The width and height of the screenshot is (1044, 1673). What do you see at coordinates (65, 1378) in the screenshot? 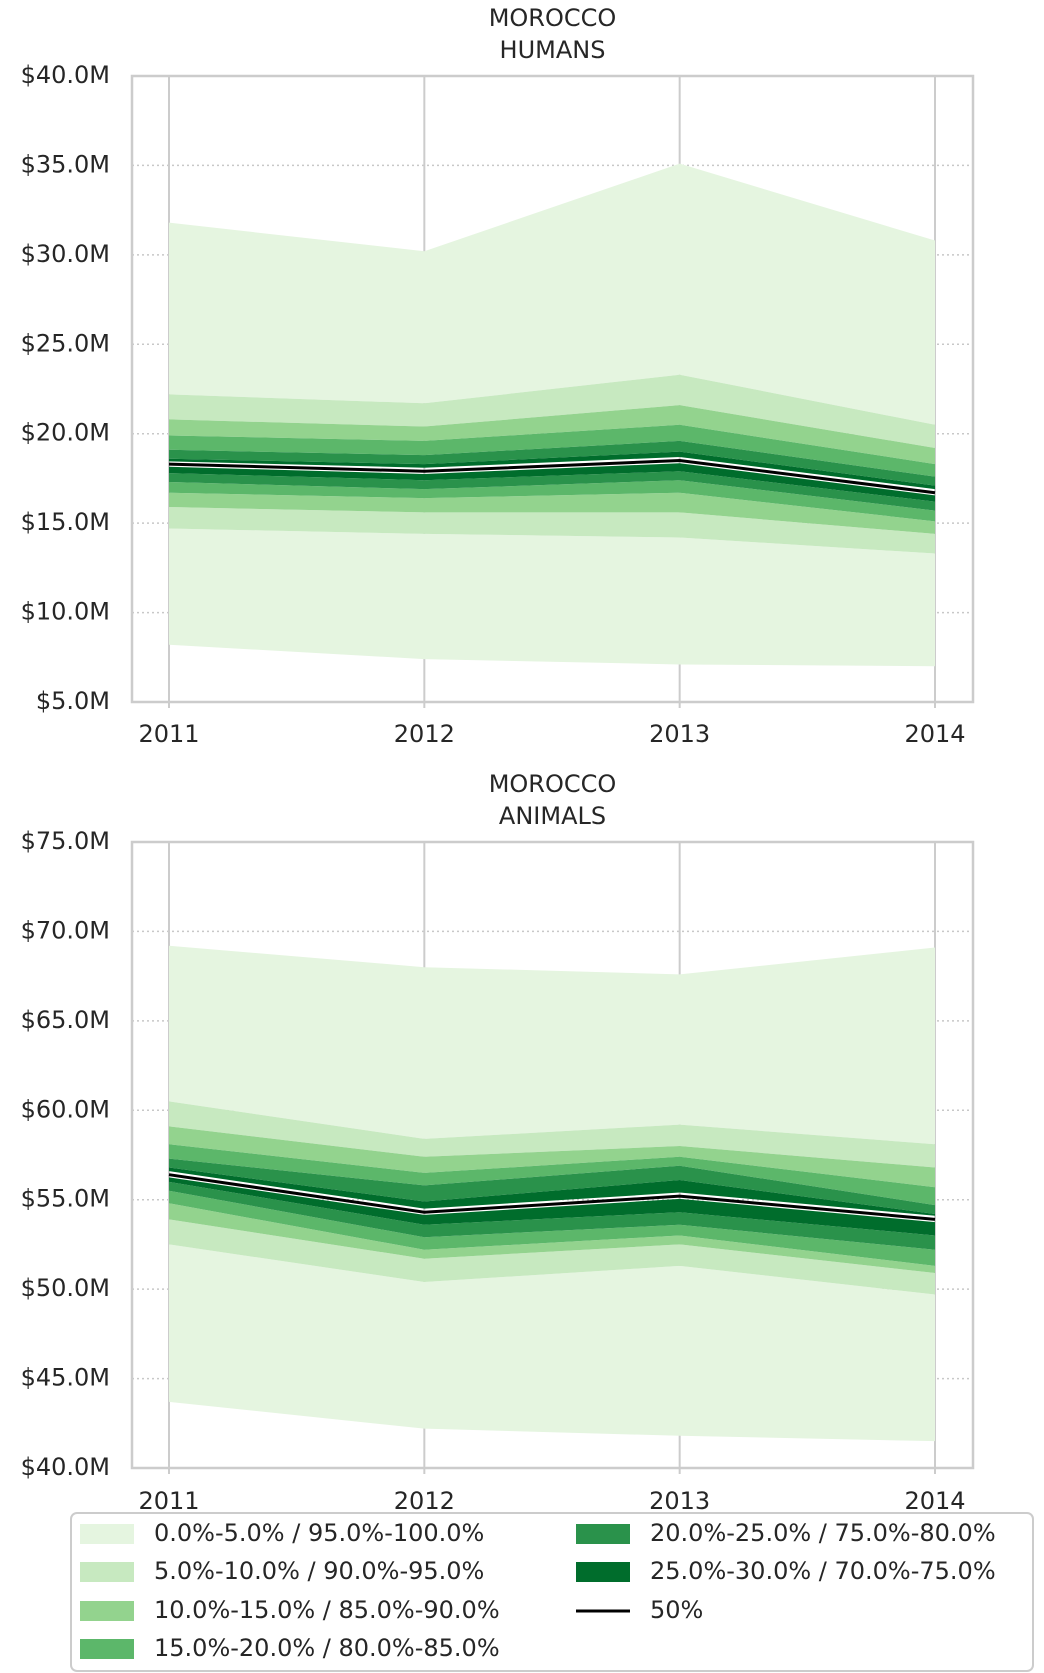
I see `y-tick-label: $45.0M` at bounding box center [65, 1378].